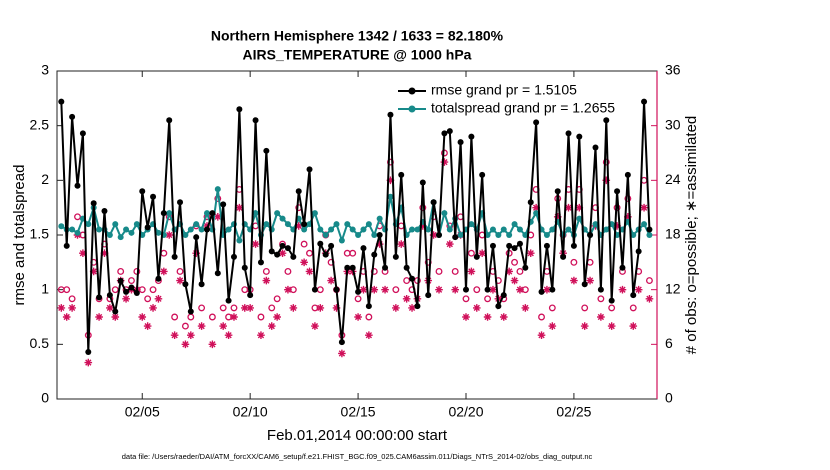 This screenshot has height=470, width=830. What do you see at coordinates (412, 91) in the screenshot?
I see `legend-marker` at bounding box center [412, 91].